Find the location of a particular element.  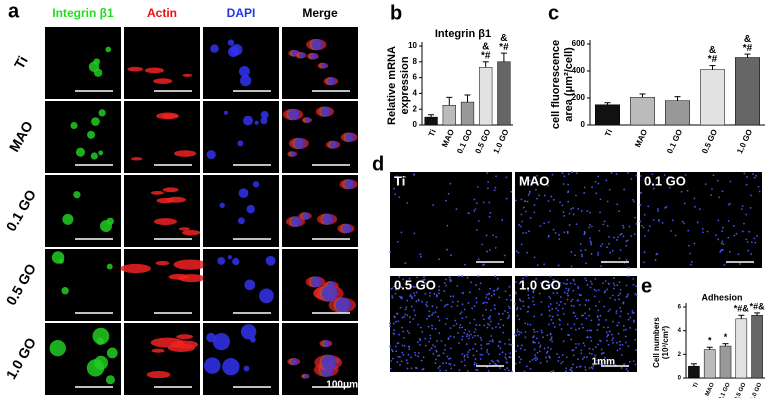

image-label: 0.5 GO is located at coordinates (415, 284).